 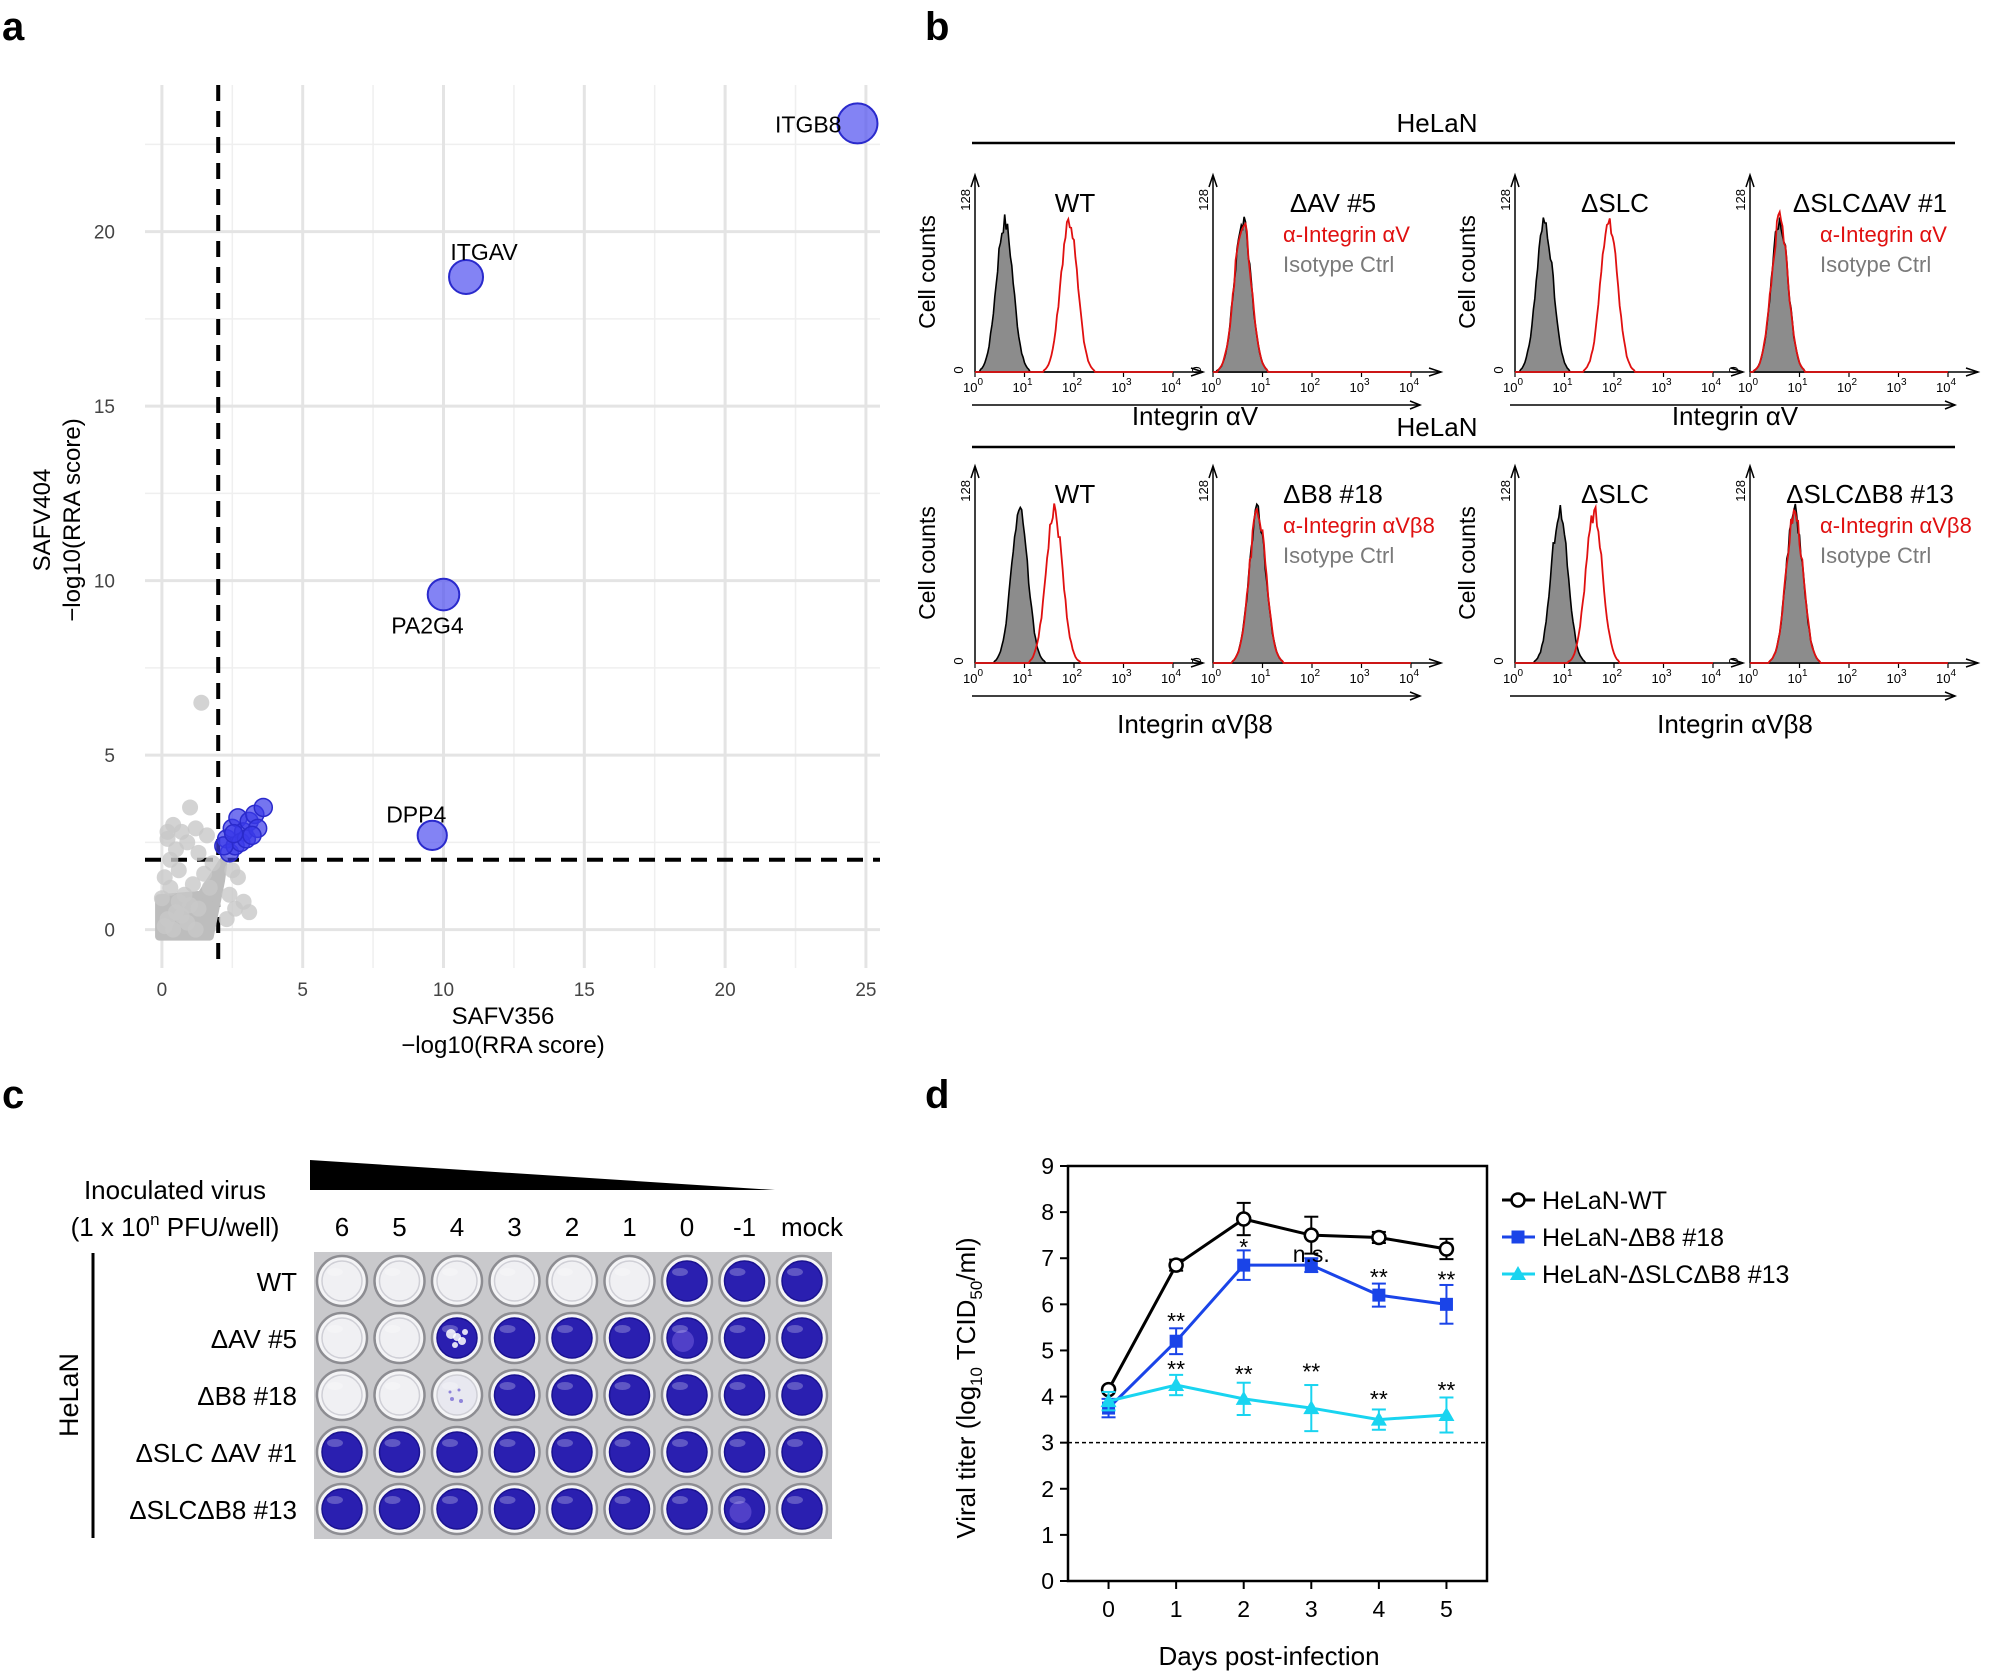 I want to click on histogram-x-tick-label: 10¹, so click(x=1260, y=677).